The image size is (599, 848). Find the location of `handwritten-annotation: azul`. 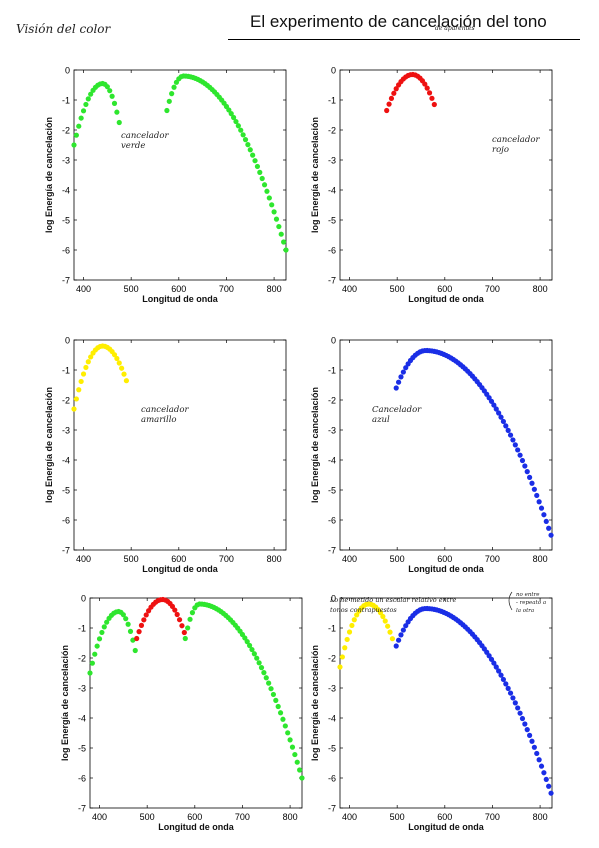

handwritten-annotation: azul is located at coordinates (381, 420).